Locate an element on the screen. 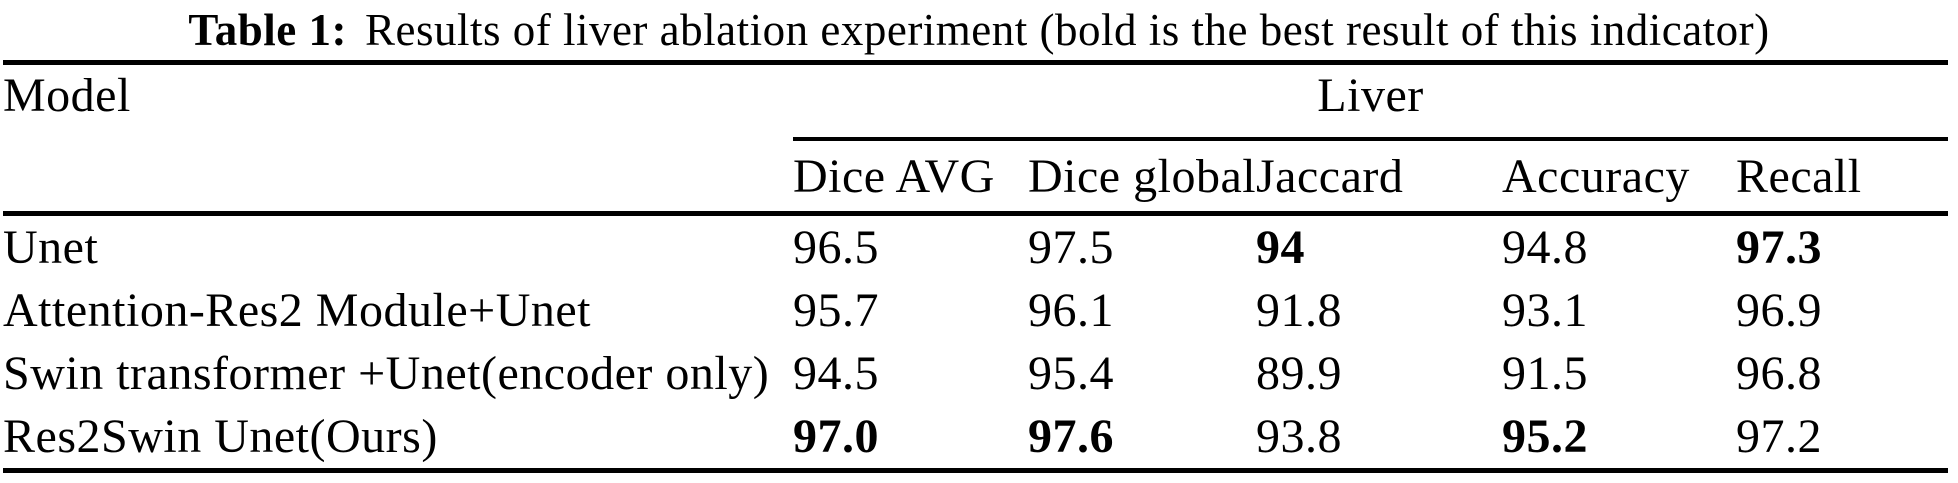 The width and height of the screenshot is (1958, 483). value-cell: 97.5 is located at coordinates (1071, 247).